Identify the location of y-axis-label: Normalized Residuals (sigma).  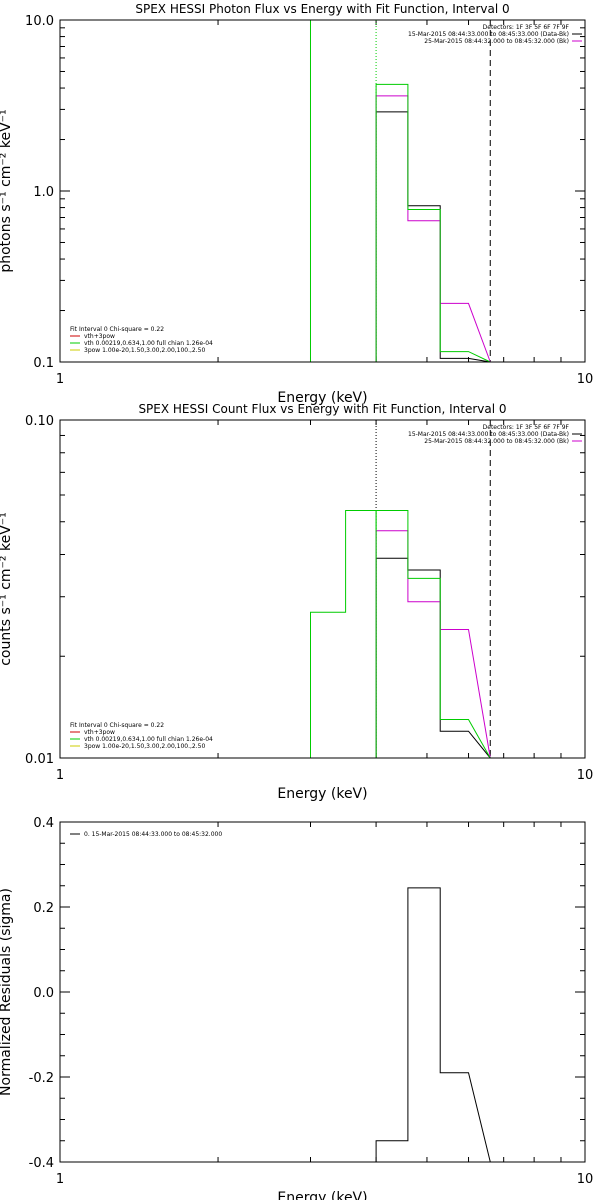
(7, 992).